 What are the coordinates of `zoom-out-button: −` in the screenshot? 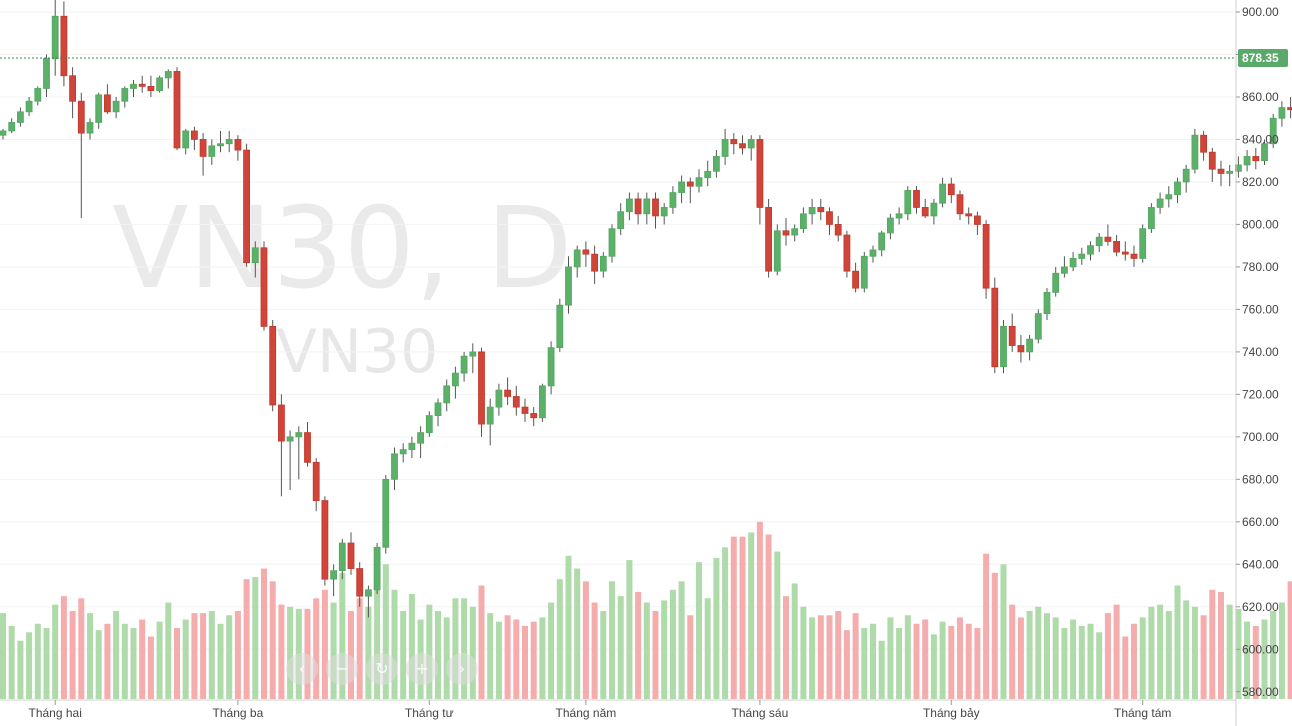 It's located at (342, 669).